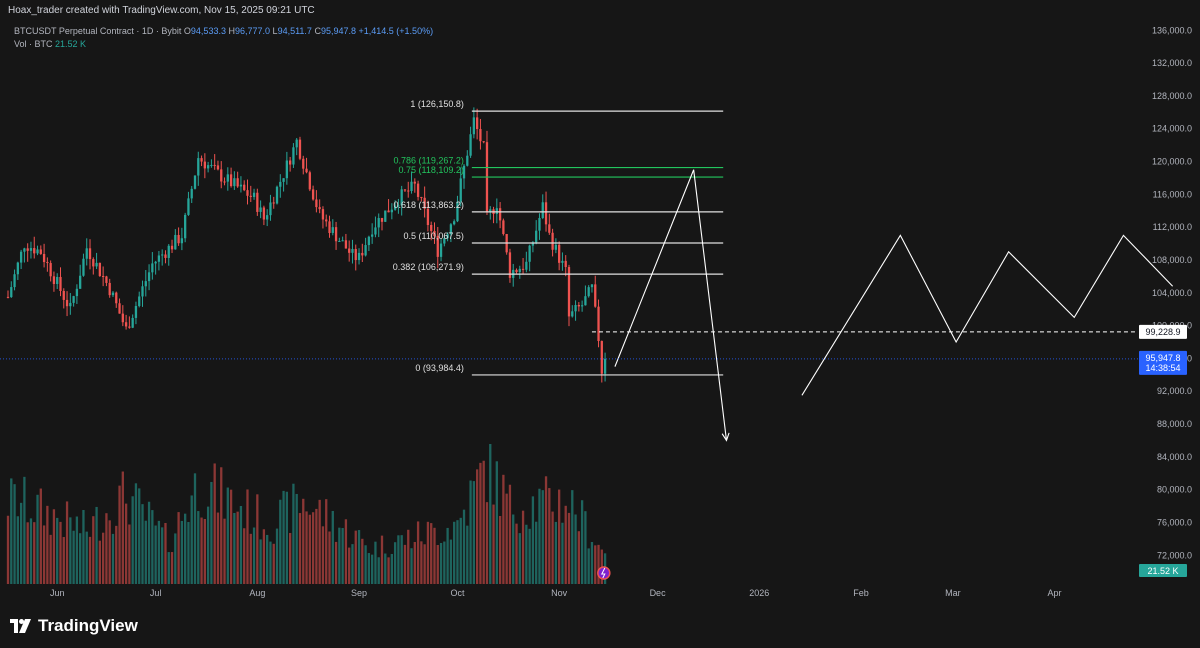 The image size is (1200, 648). What do you see at coordinates (1055, 593) in the screenshot?
I see `time-tick-label: Apr` at bounding box center [1055, 593].